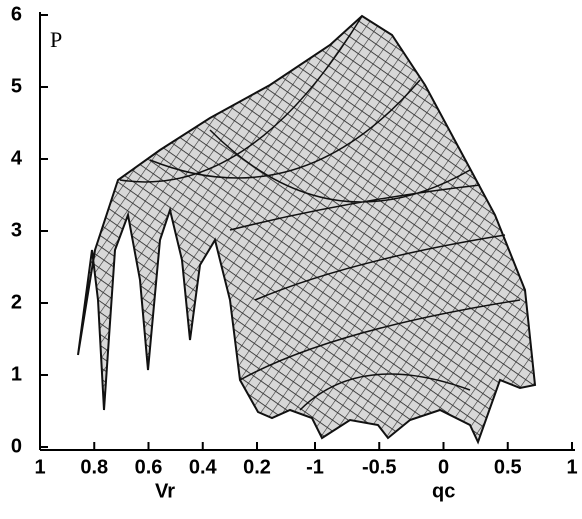  What do you see at coordinates (203, 467) in the screenshot?
I see `x-tick-label: 0.4` at bounding box center [203, 467].